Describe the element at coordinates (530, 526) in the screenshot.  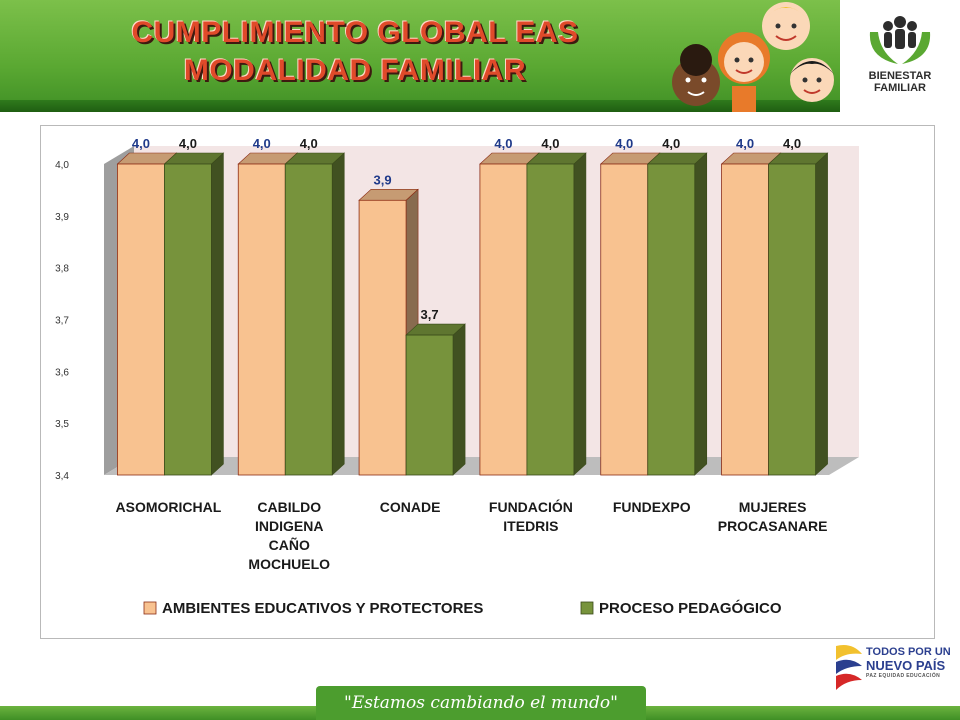
I see `x-tick-label: ITEDRIS` at that location.